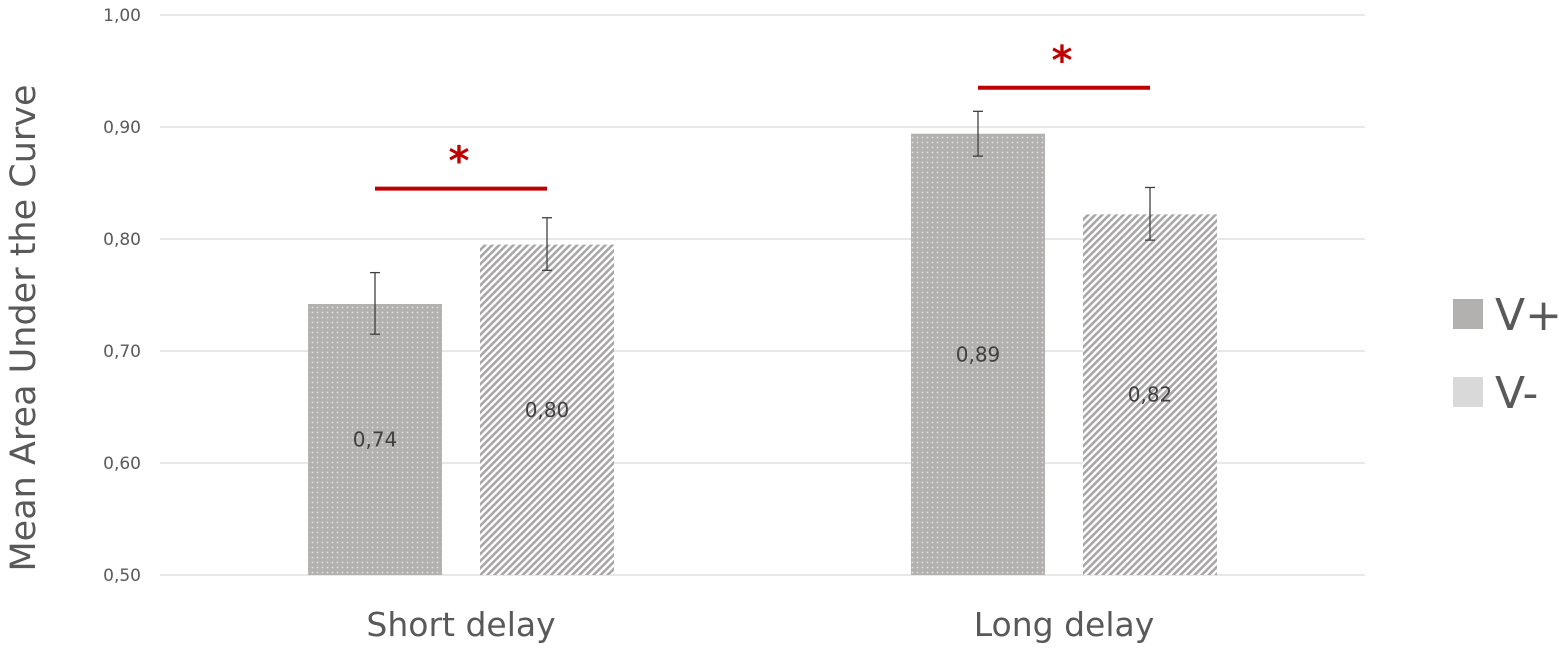 The height and width of the screenshot is (655, 1559). Describe the element at coordinates (1527, 315) in the screenshot. I see `legend-label: V+` at that location.